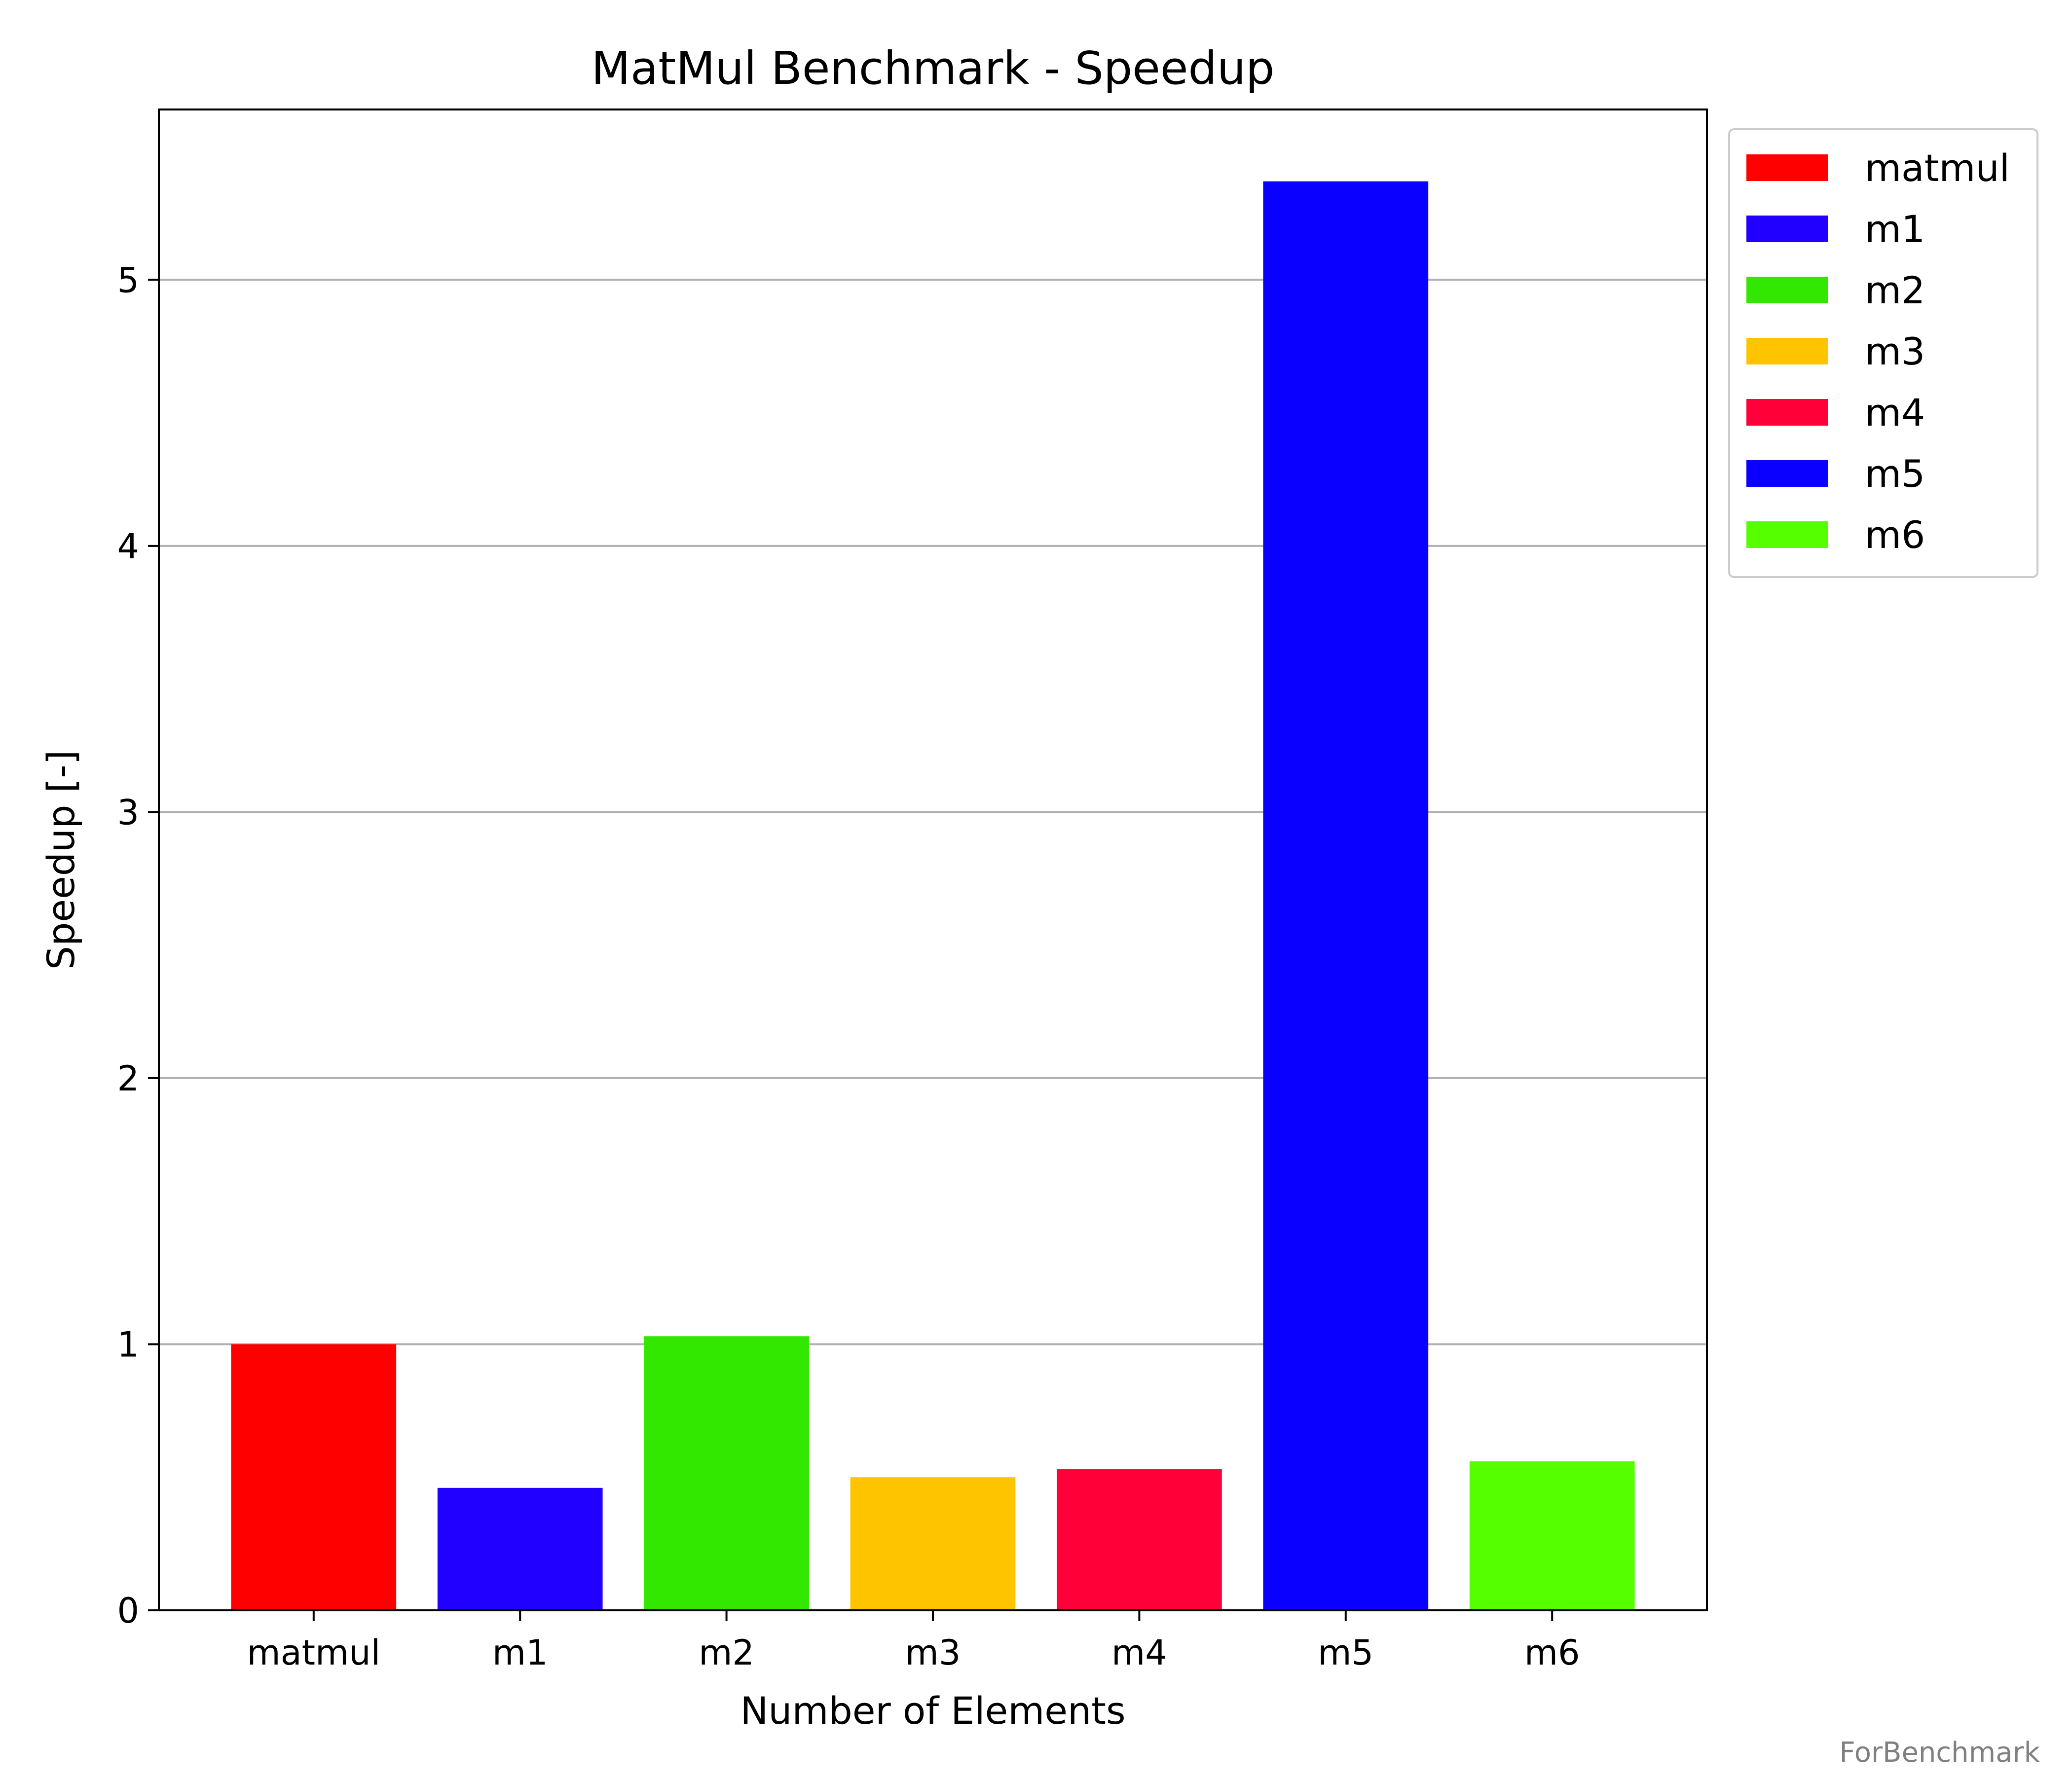 The image size is (2072, 1778). I want to click on chart-title: MatMul Benchmark - Speedup, so click(933, 68).